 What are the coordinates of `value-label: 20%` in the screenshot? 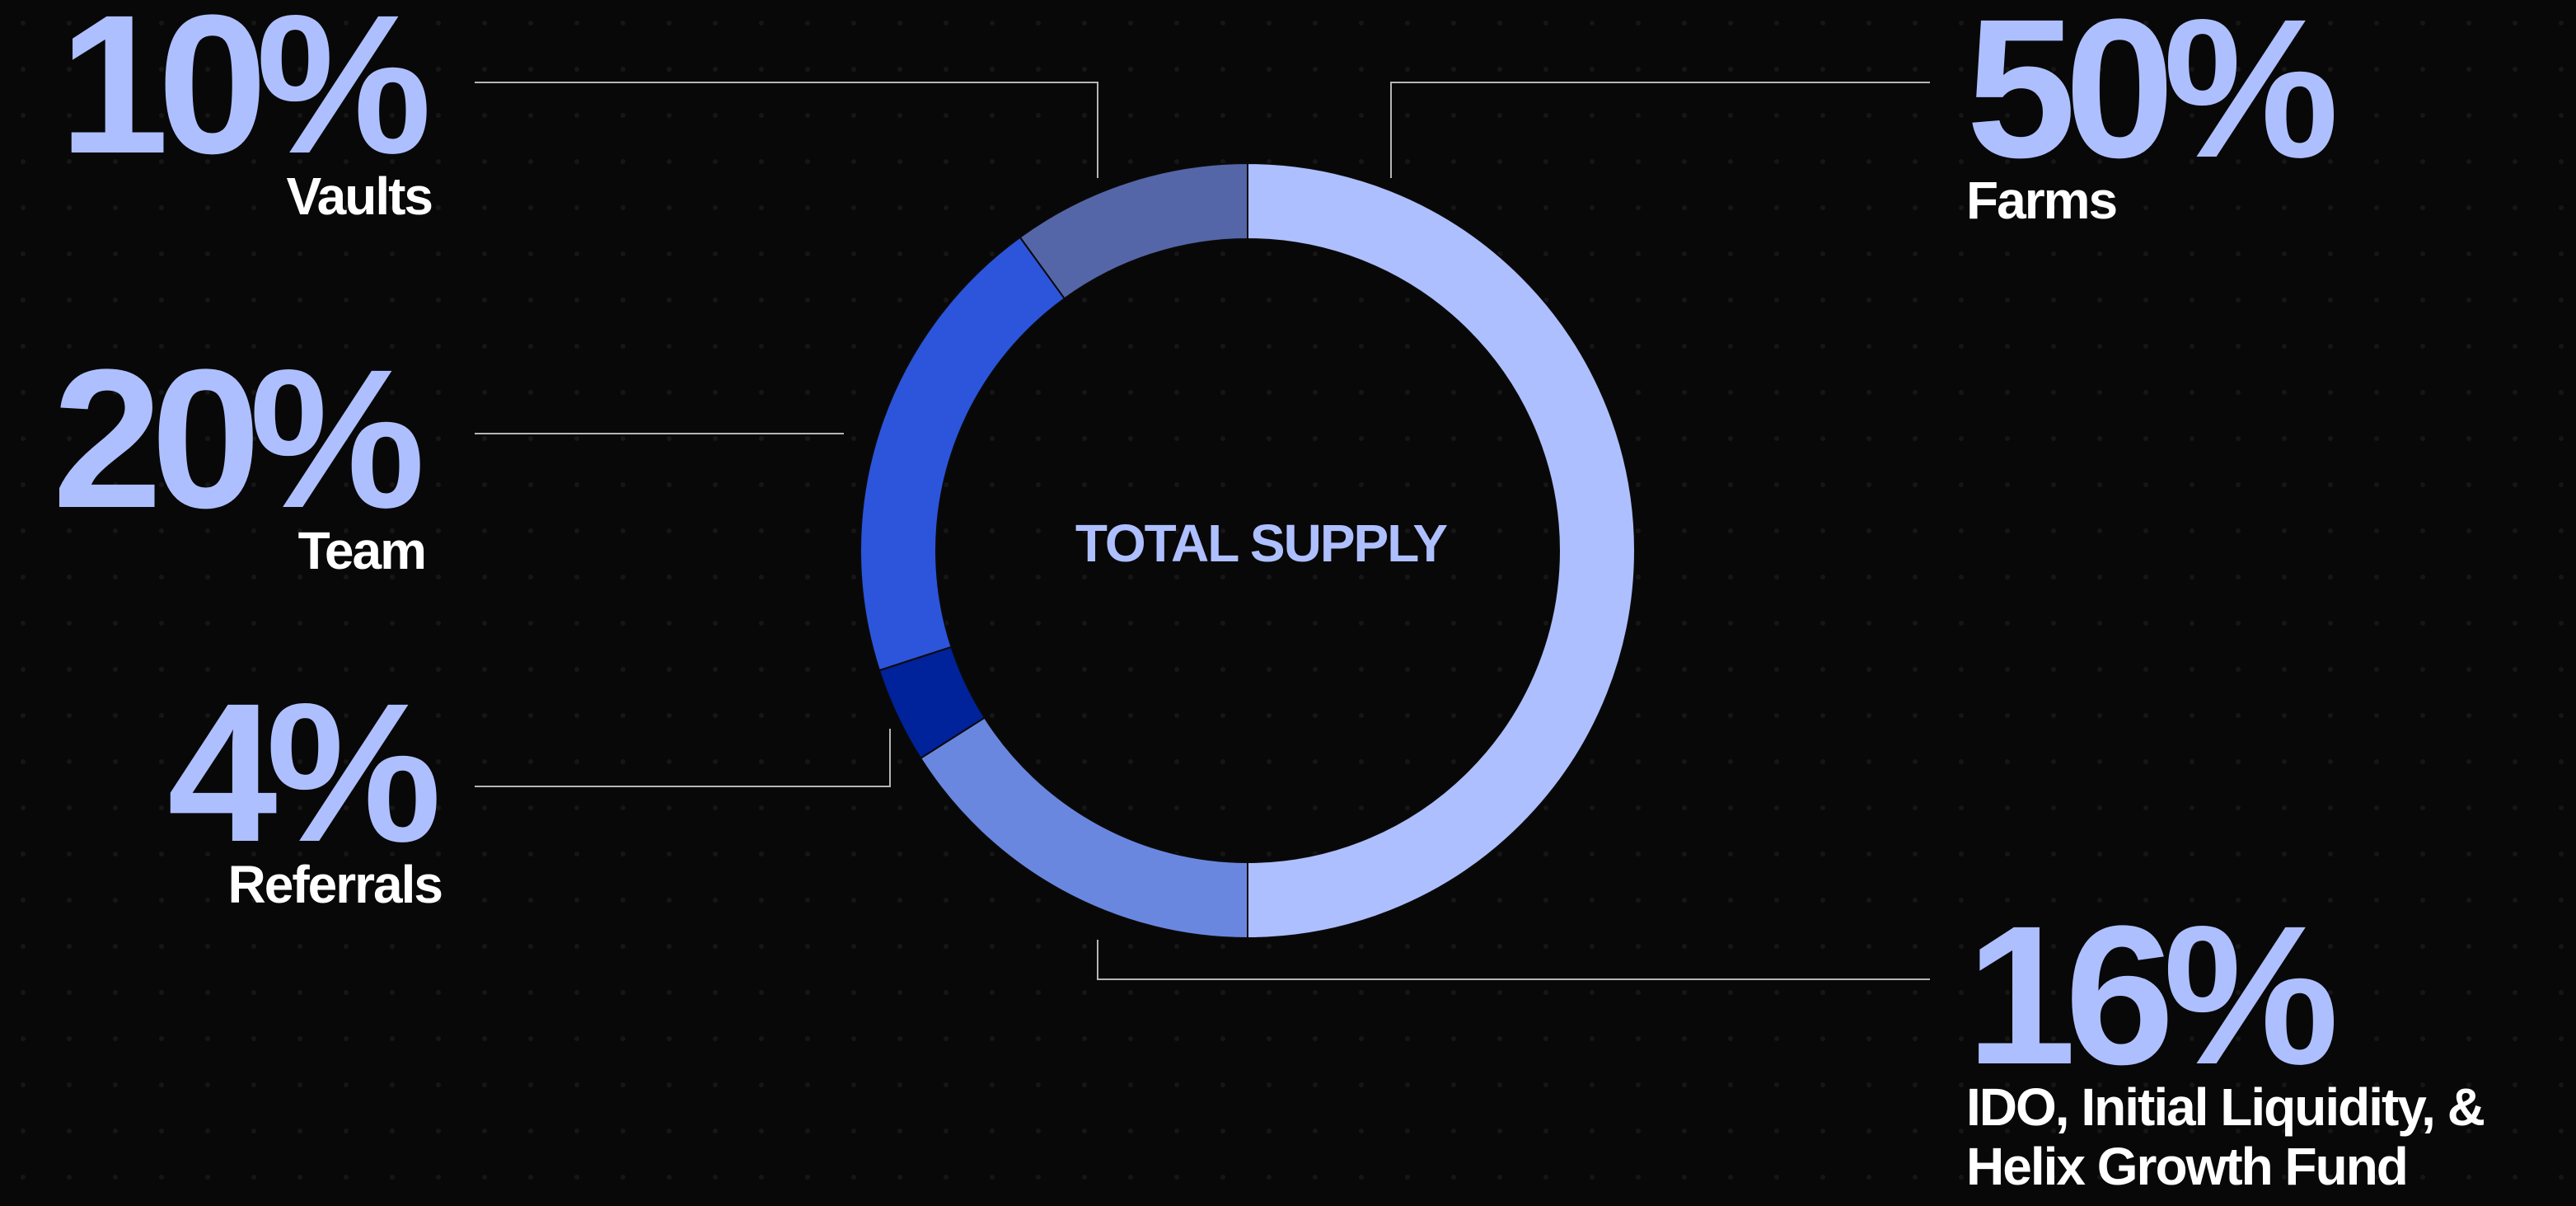 It's located at (238, 439).